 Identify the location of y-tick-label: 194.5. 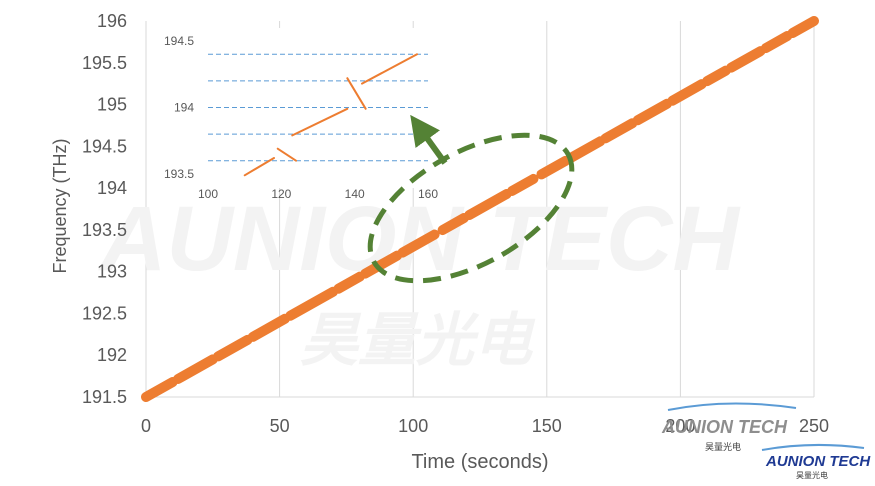
(104, 146).